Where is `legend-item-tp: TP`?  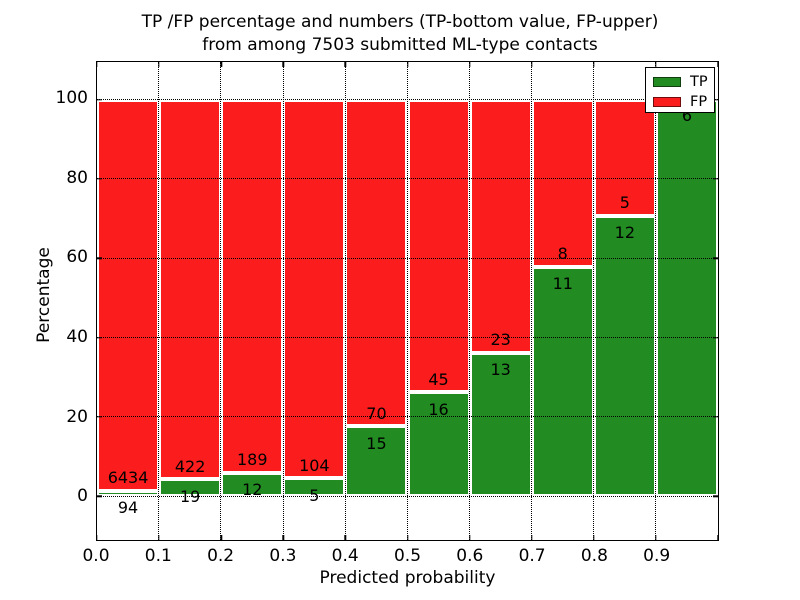 legend-item-tp: TP is located at coordinates (683, 81).